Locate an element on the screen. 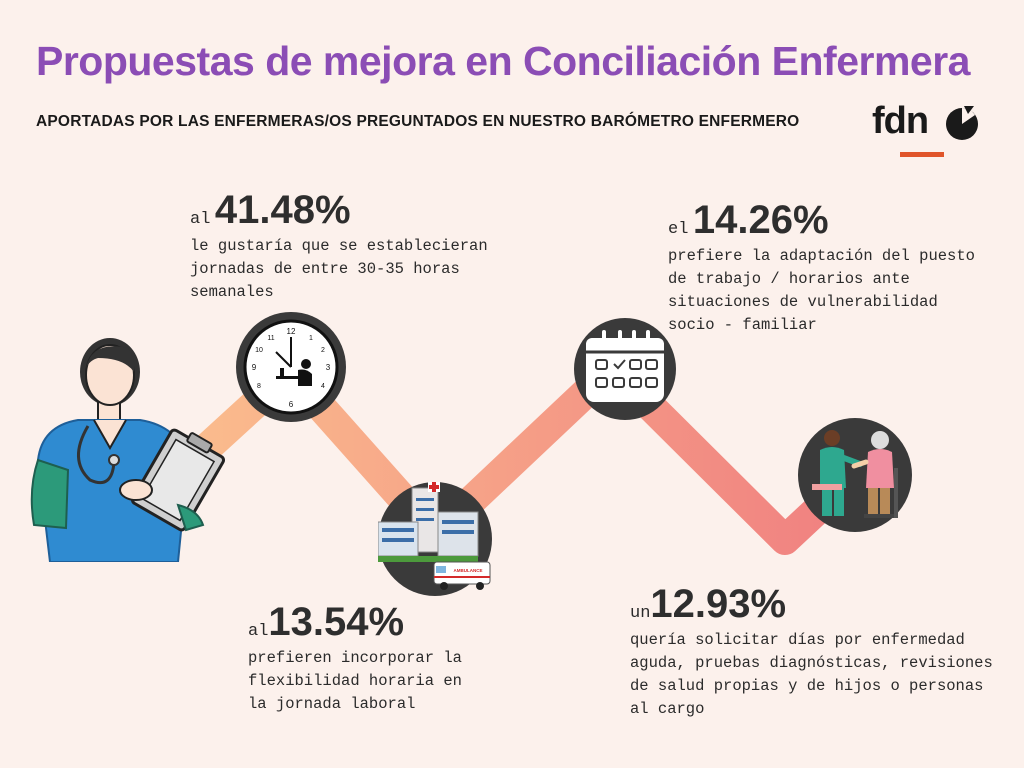  svg-text: 11 is located at coordinates (270, 338).